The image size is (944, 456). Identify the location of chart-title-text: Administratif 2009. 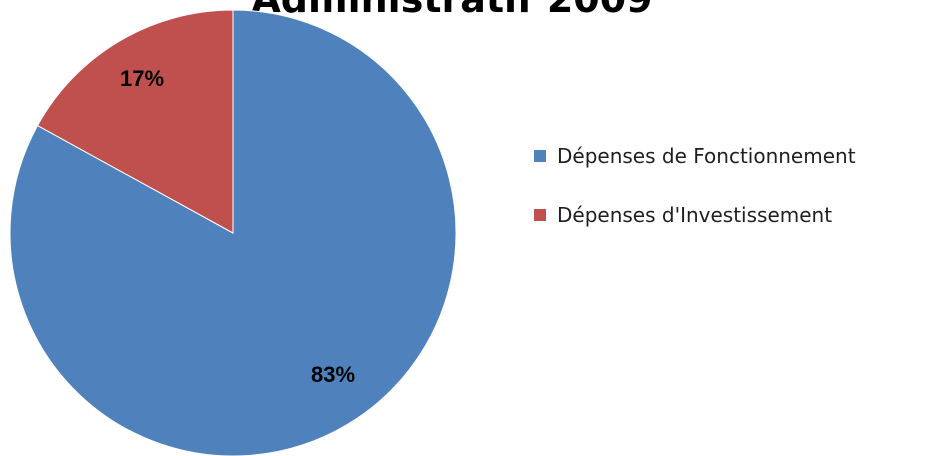
(451, 12).